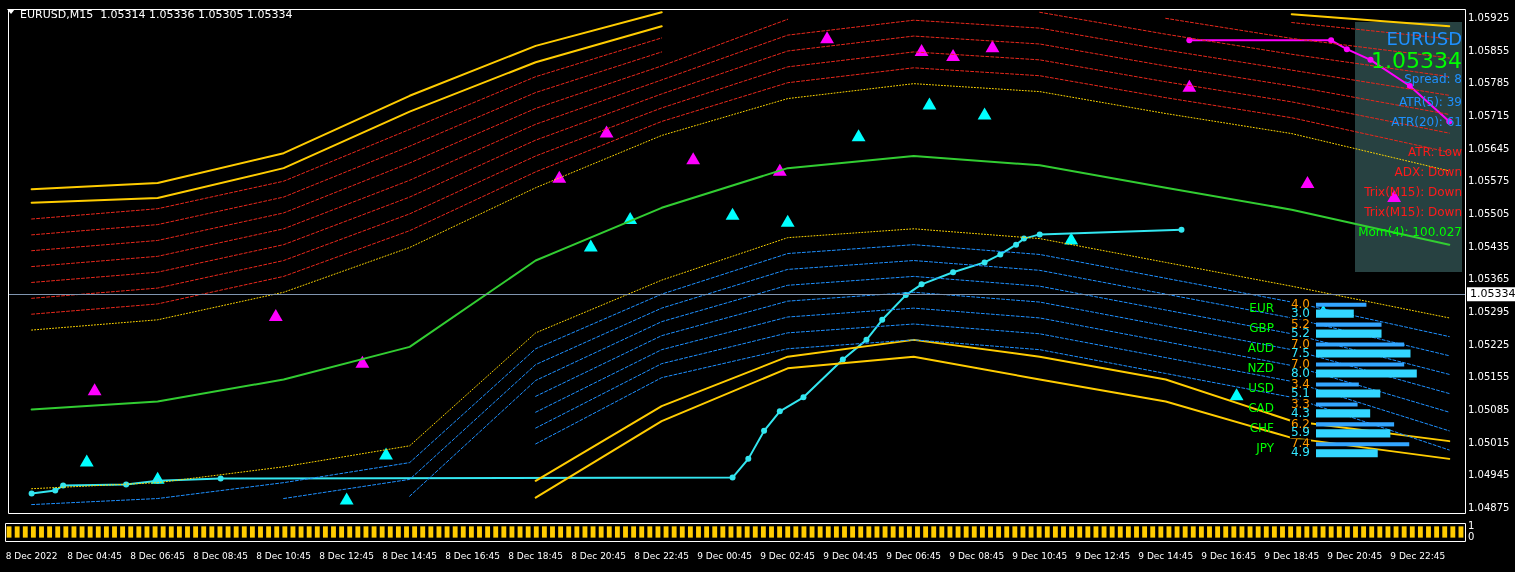  I want to click on x-tick-label: 9 Dec 04:45, so click(851, 555).